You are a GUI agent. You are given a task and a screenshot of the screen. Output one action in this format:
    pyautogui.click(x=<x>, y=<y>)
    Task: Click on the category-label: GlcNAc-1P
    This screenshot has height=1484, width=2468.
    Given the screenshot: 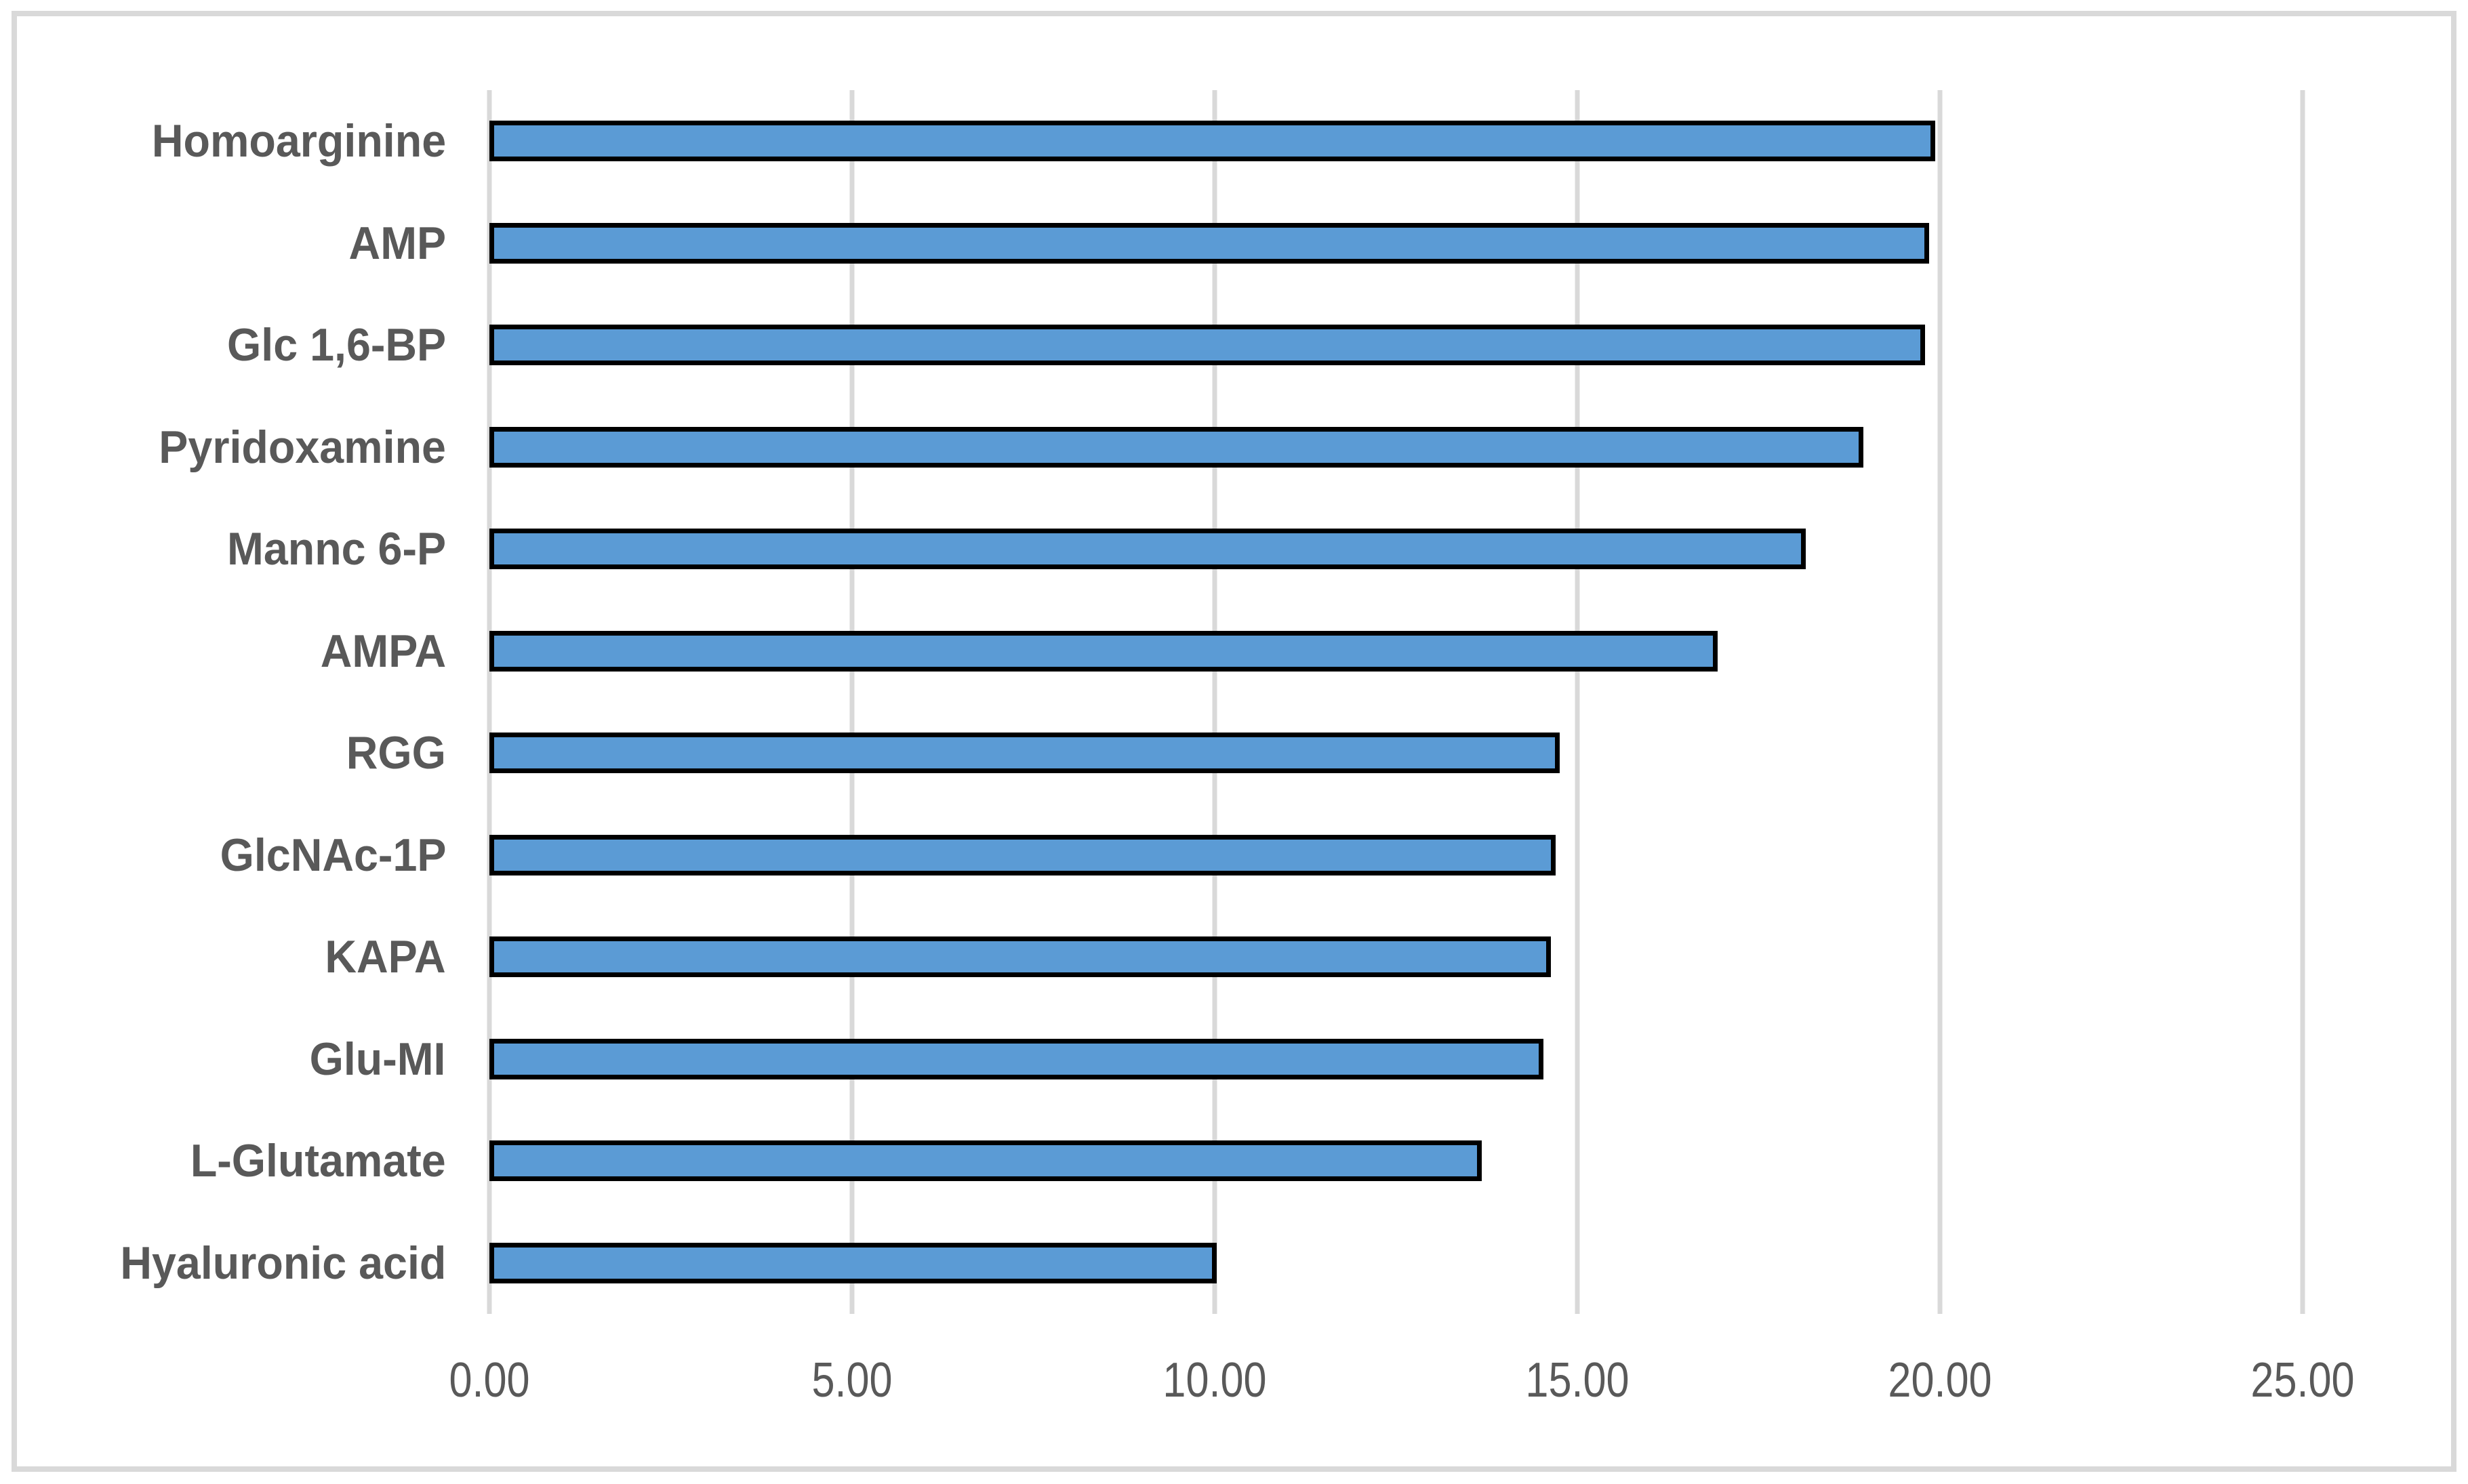 What is the action you would take?
    pyautogui.click(x=223, y=855)
    